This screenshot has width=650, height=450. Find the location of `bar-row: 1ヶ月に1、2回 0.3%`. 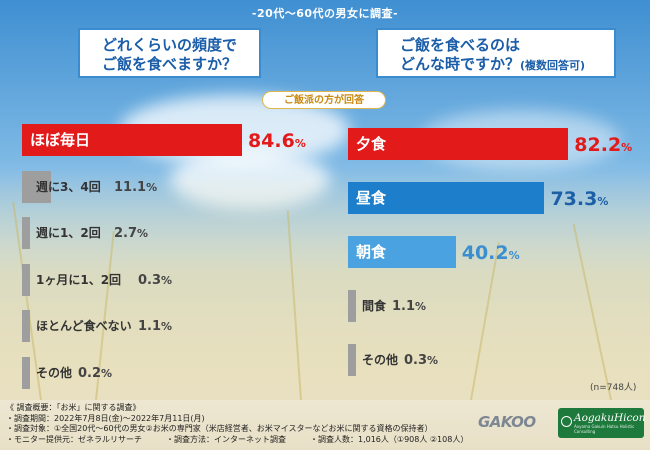

bar-row: 1ヶ月に1、2回 0.3% is located at coordinates (172, 279).